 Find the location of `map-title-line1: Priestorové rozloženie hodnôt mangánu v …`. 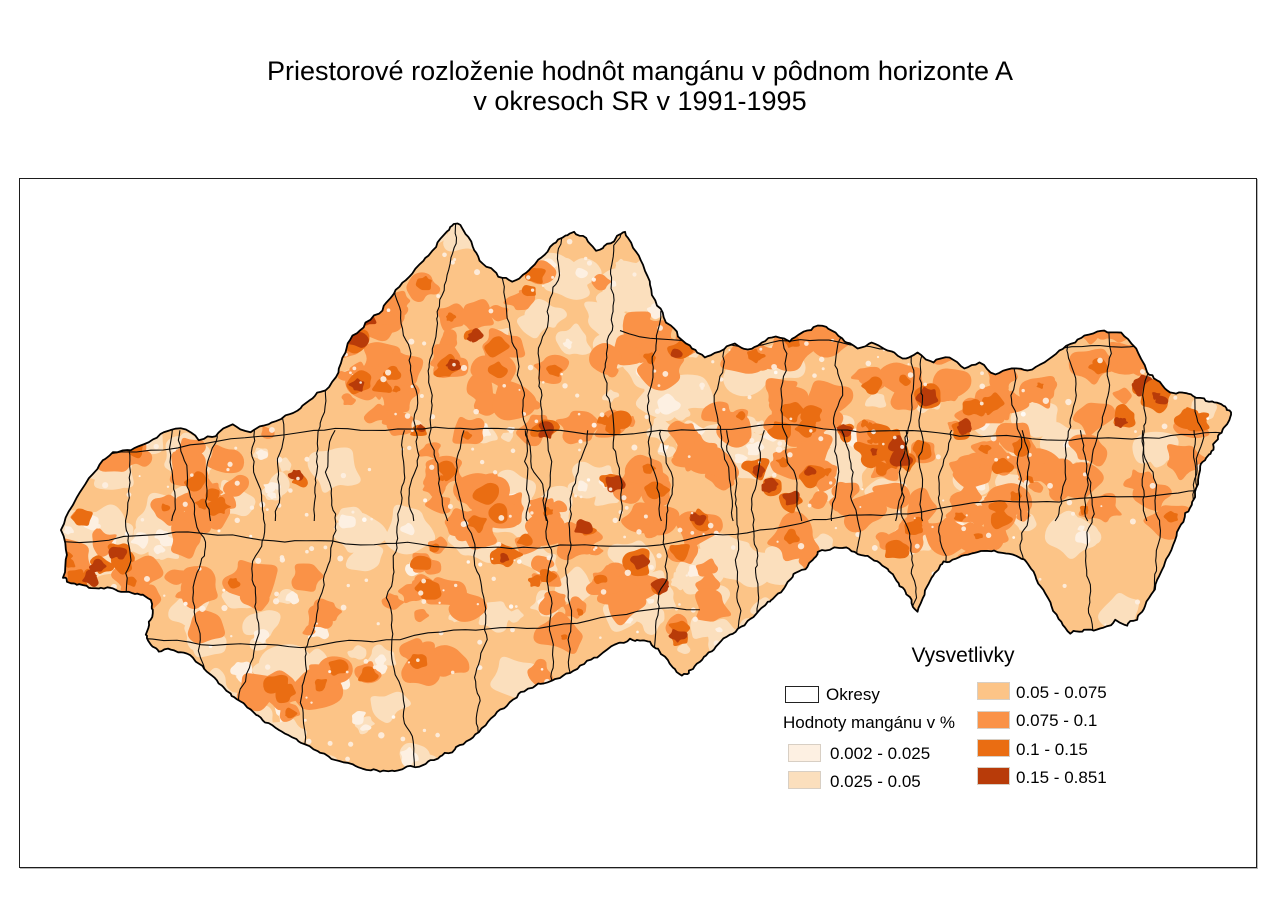

map-title-line1: Priestorové rozloženie hodnôt mangánu v … is located at coordinates (640, 71).